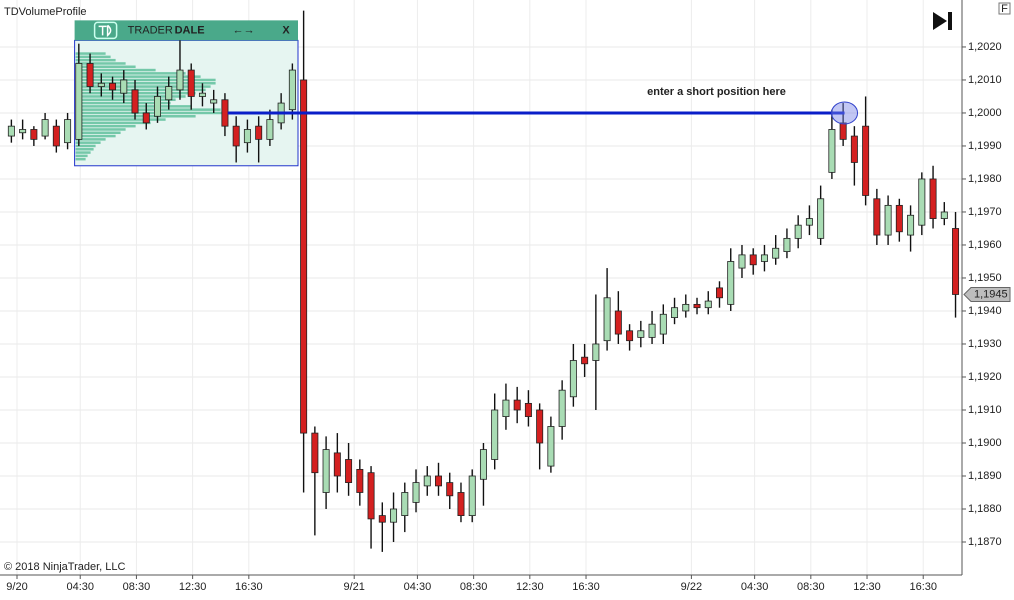 This screenshot has height=600, width=1014. What do you see at coordinates (985, 344) in the screenshot?
I see `y-tick-label: 1,1930` at bounding box center [985, 344].